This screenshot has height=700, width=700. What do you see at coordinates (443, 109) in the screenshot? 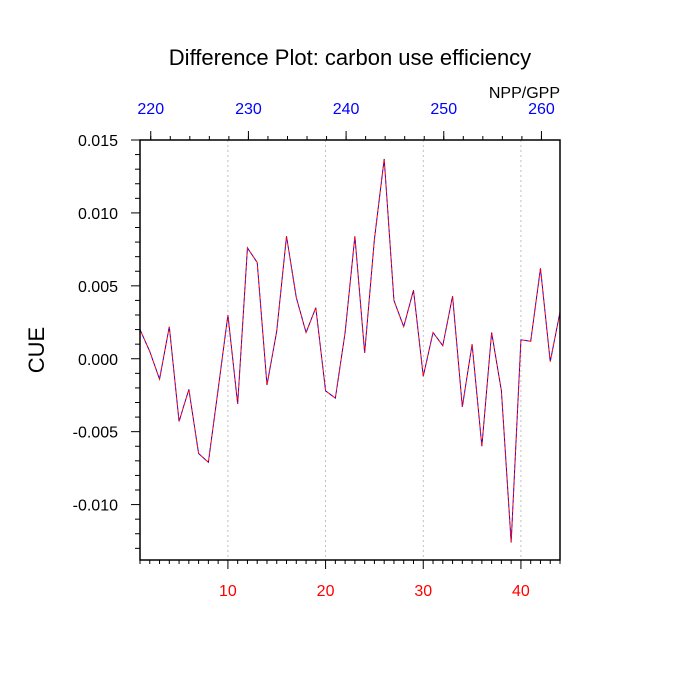
I see `top-tick-label: 250` at bounding box center [443, 109].